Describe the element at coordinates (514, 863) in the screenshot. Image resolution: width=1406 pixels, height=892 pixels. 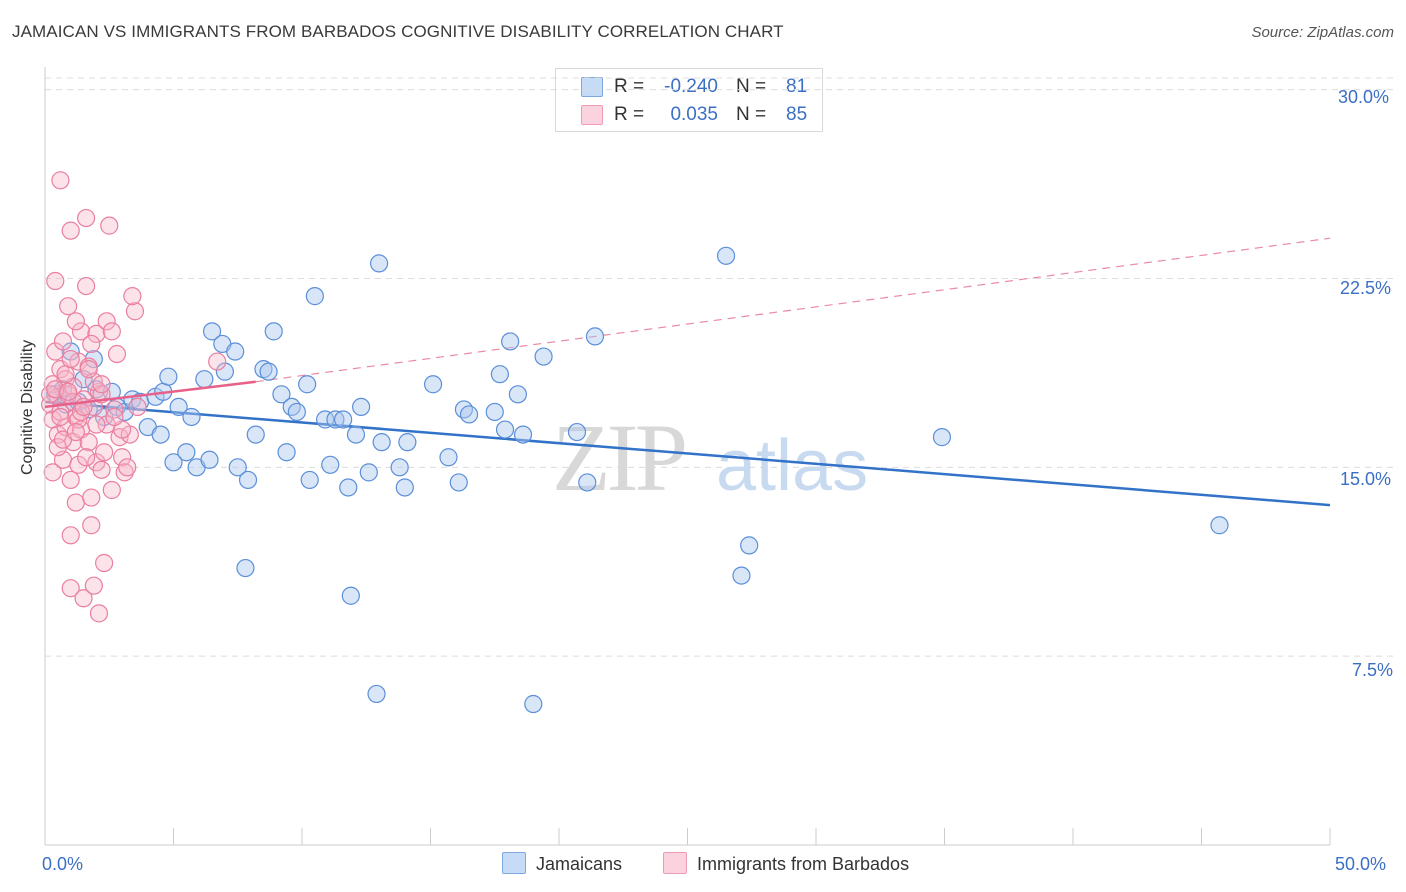
I see `jamaicans-swatch` at that location.